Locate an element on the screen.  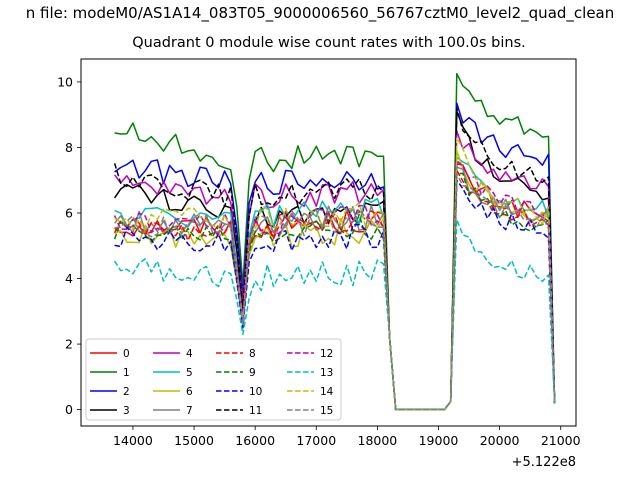
x-tick-label: 17000 is located at coordinates (316, 440).